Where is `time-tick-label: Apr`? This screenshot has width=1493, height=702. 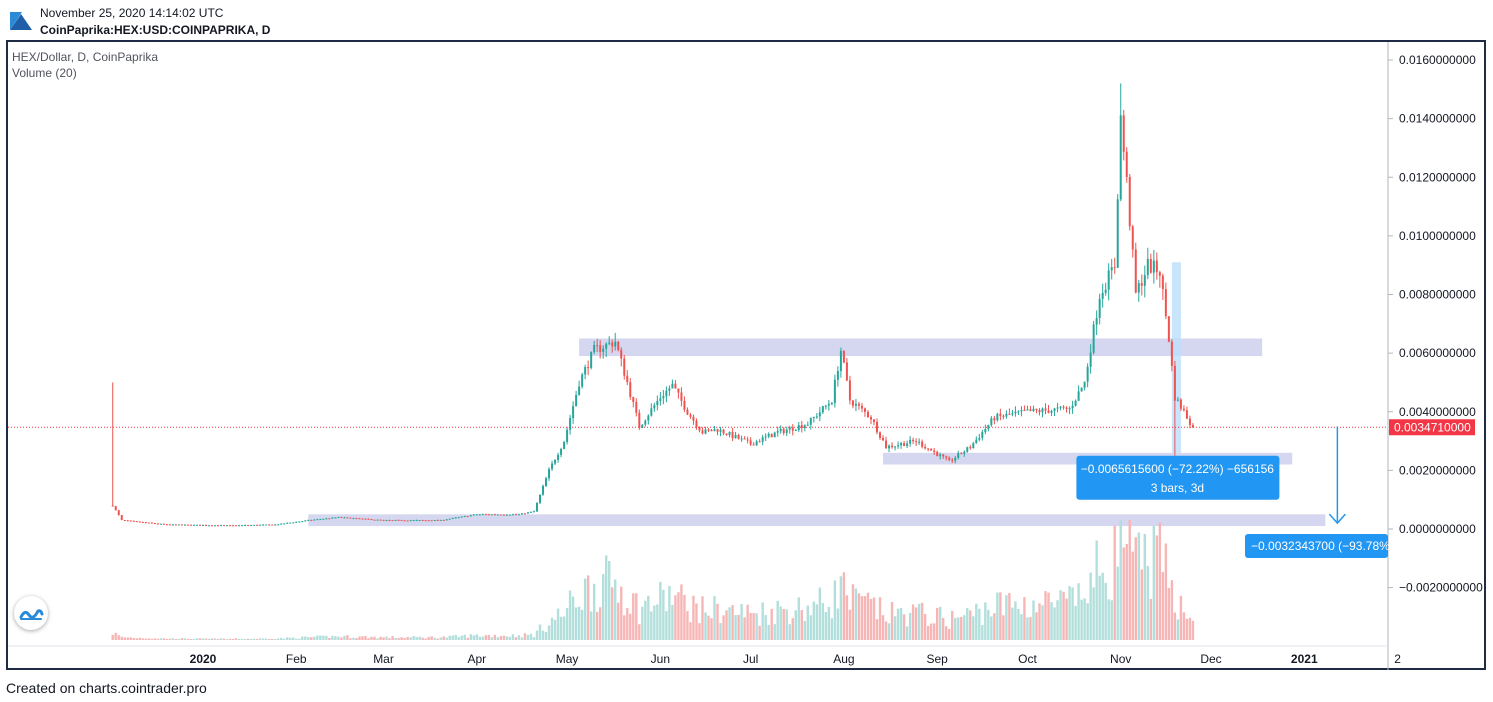
time-tick-label: Apr is located at coordinates (476, 659).